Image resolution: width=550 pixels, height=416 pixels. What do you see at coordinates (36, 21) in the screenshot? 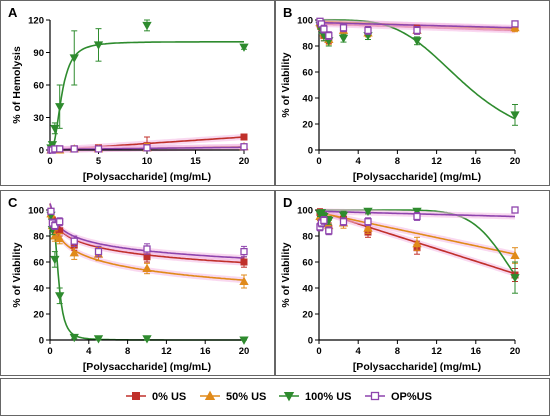
I see `y-tick-label: 120` at bounding box center [36, 21].